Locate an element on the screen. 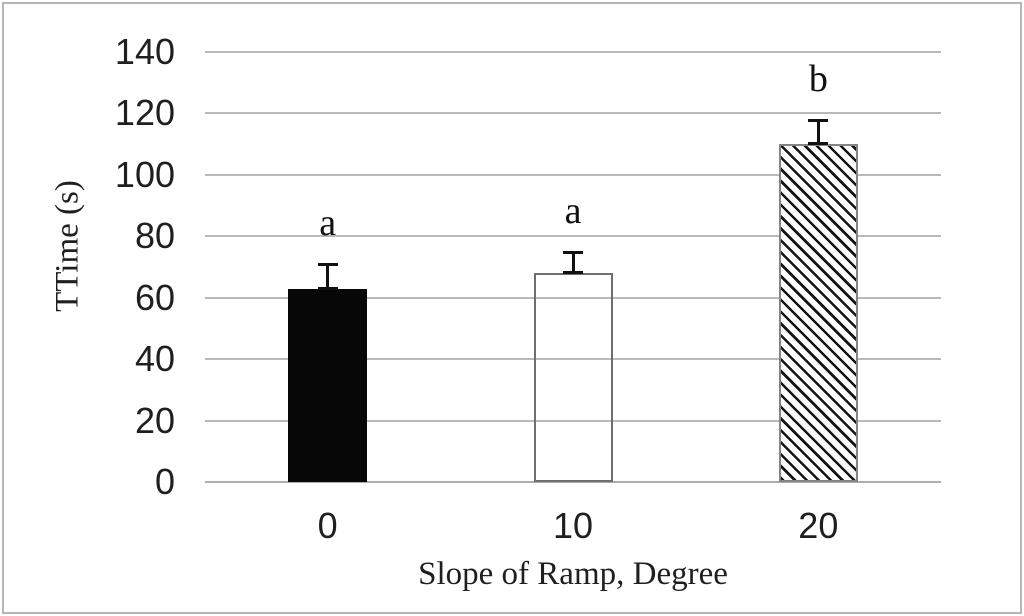 This screenshot has height=616, width=1024. y-tick-label: 20 is located at coordinates (154, 420).